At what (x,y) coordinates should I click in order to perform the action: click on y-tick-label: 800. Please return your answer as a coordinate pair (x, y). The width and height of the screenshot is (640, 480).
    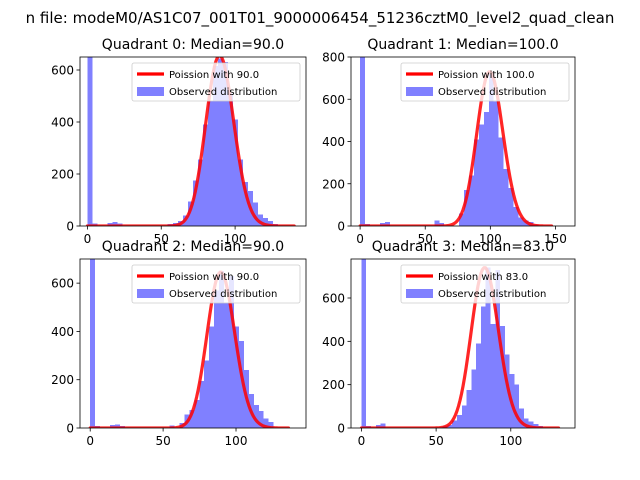
    Looking at the image, I should click on (333, 58).